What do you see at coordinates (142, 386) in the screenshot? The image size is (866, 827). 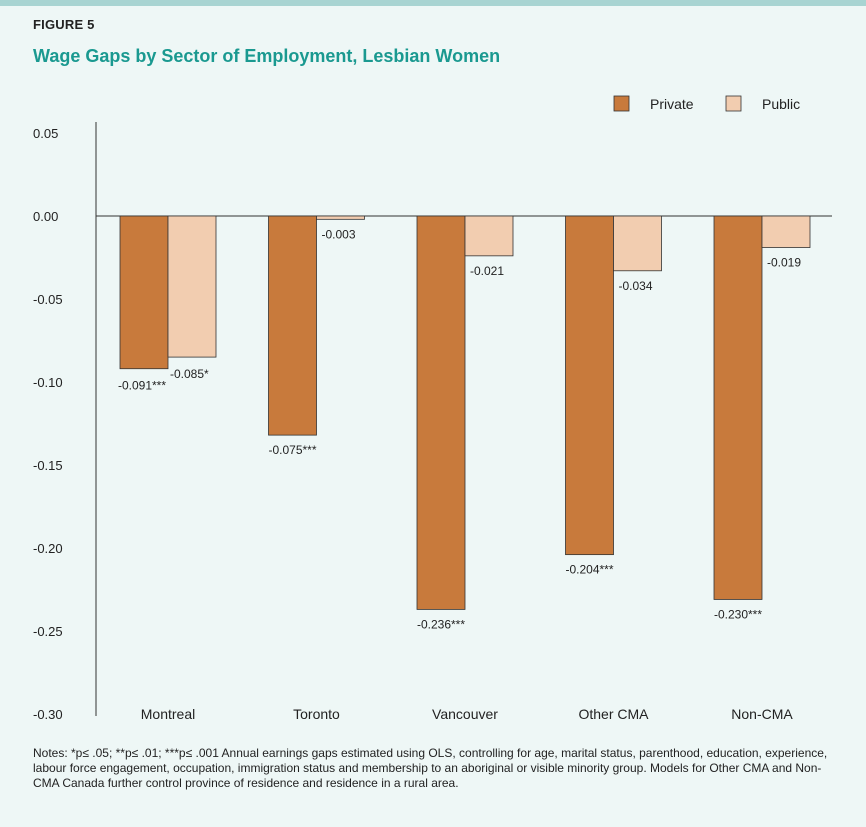 I see `bar-value-label: -0.091***` at bounding box center [142, 386].